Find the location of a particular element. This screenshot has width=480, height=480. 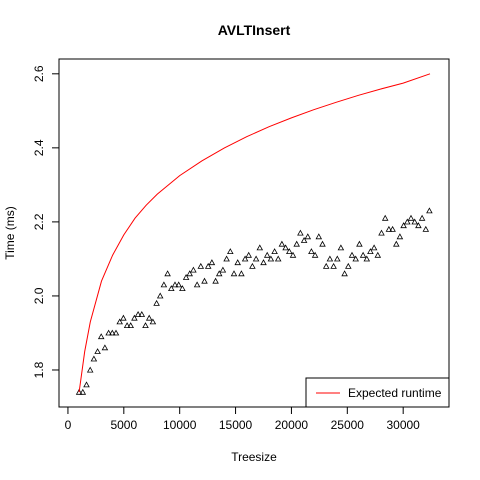

y-axis: 1.8 2.0 2.2 2.4 2.6 is located at coordinates (46, 221).